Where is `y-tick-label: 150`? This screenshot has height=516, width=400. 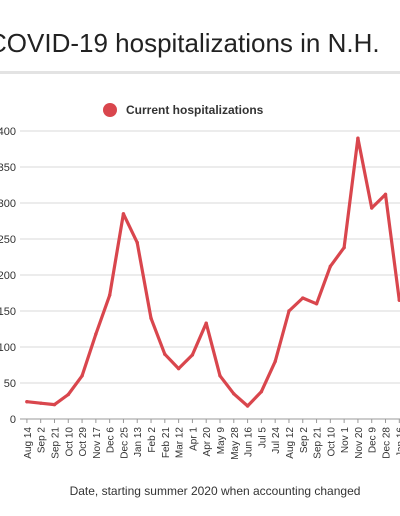
y-tick-label: 150 is located at coordinates (8, 312).